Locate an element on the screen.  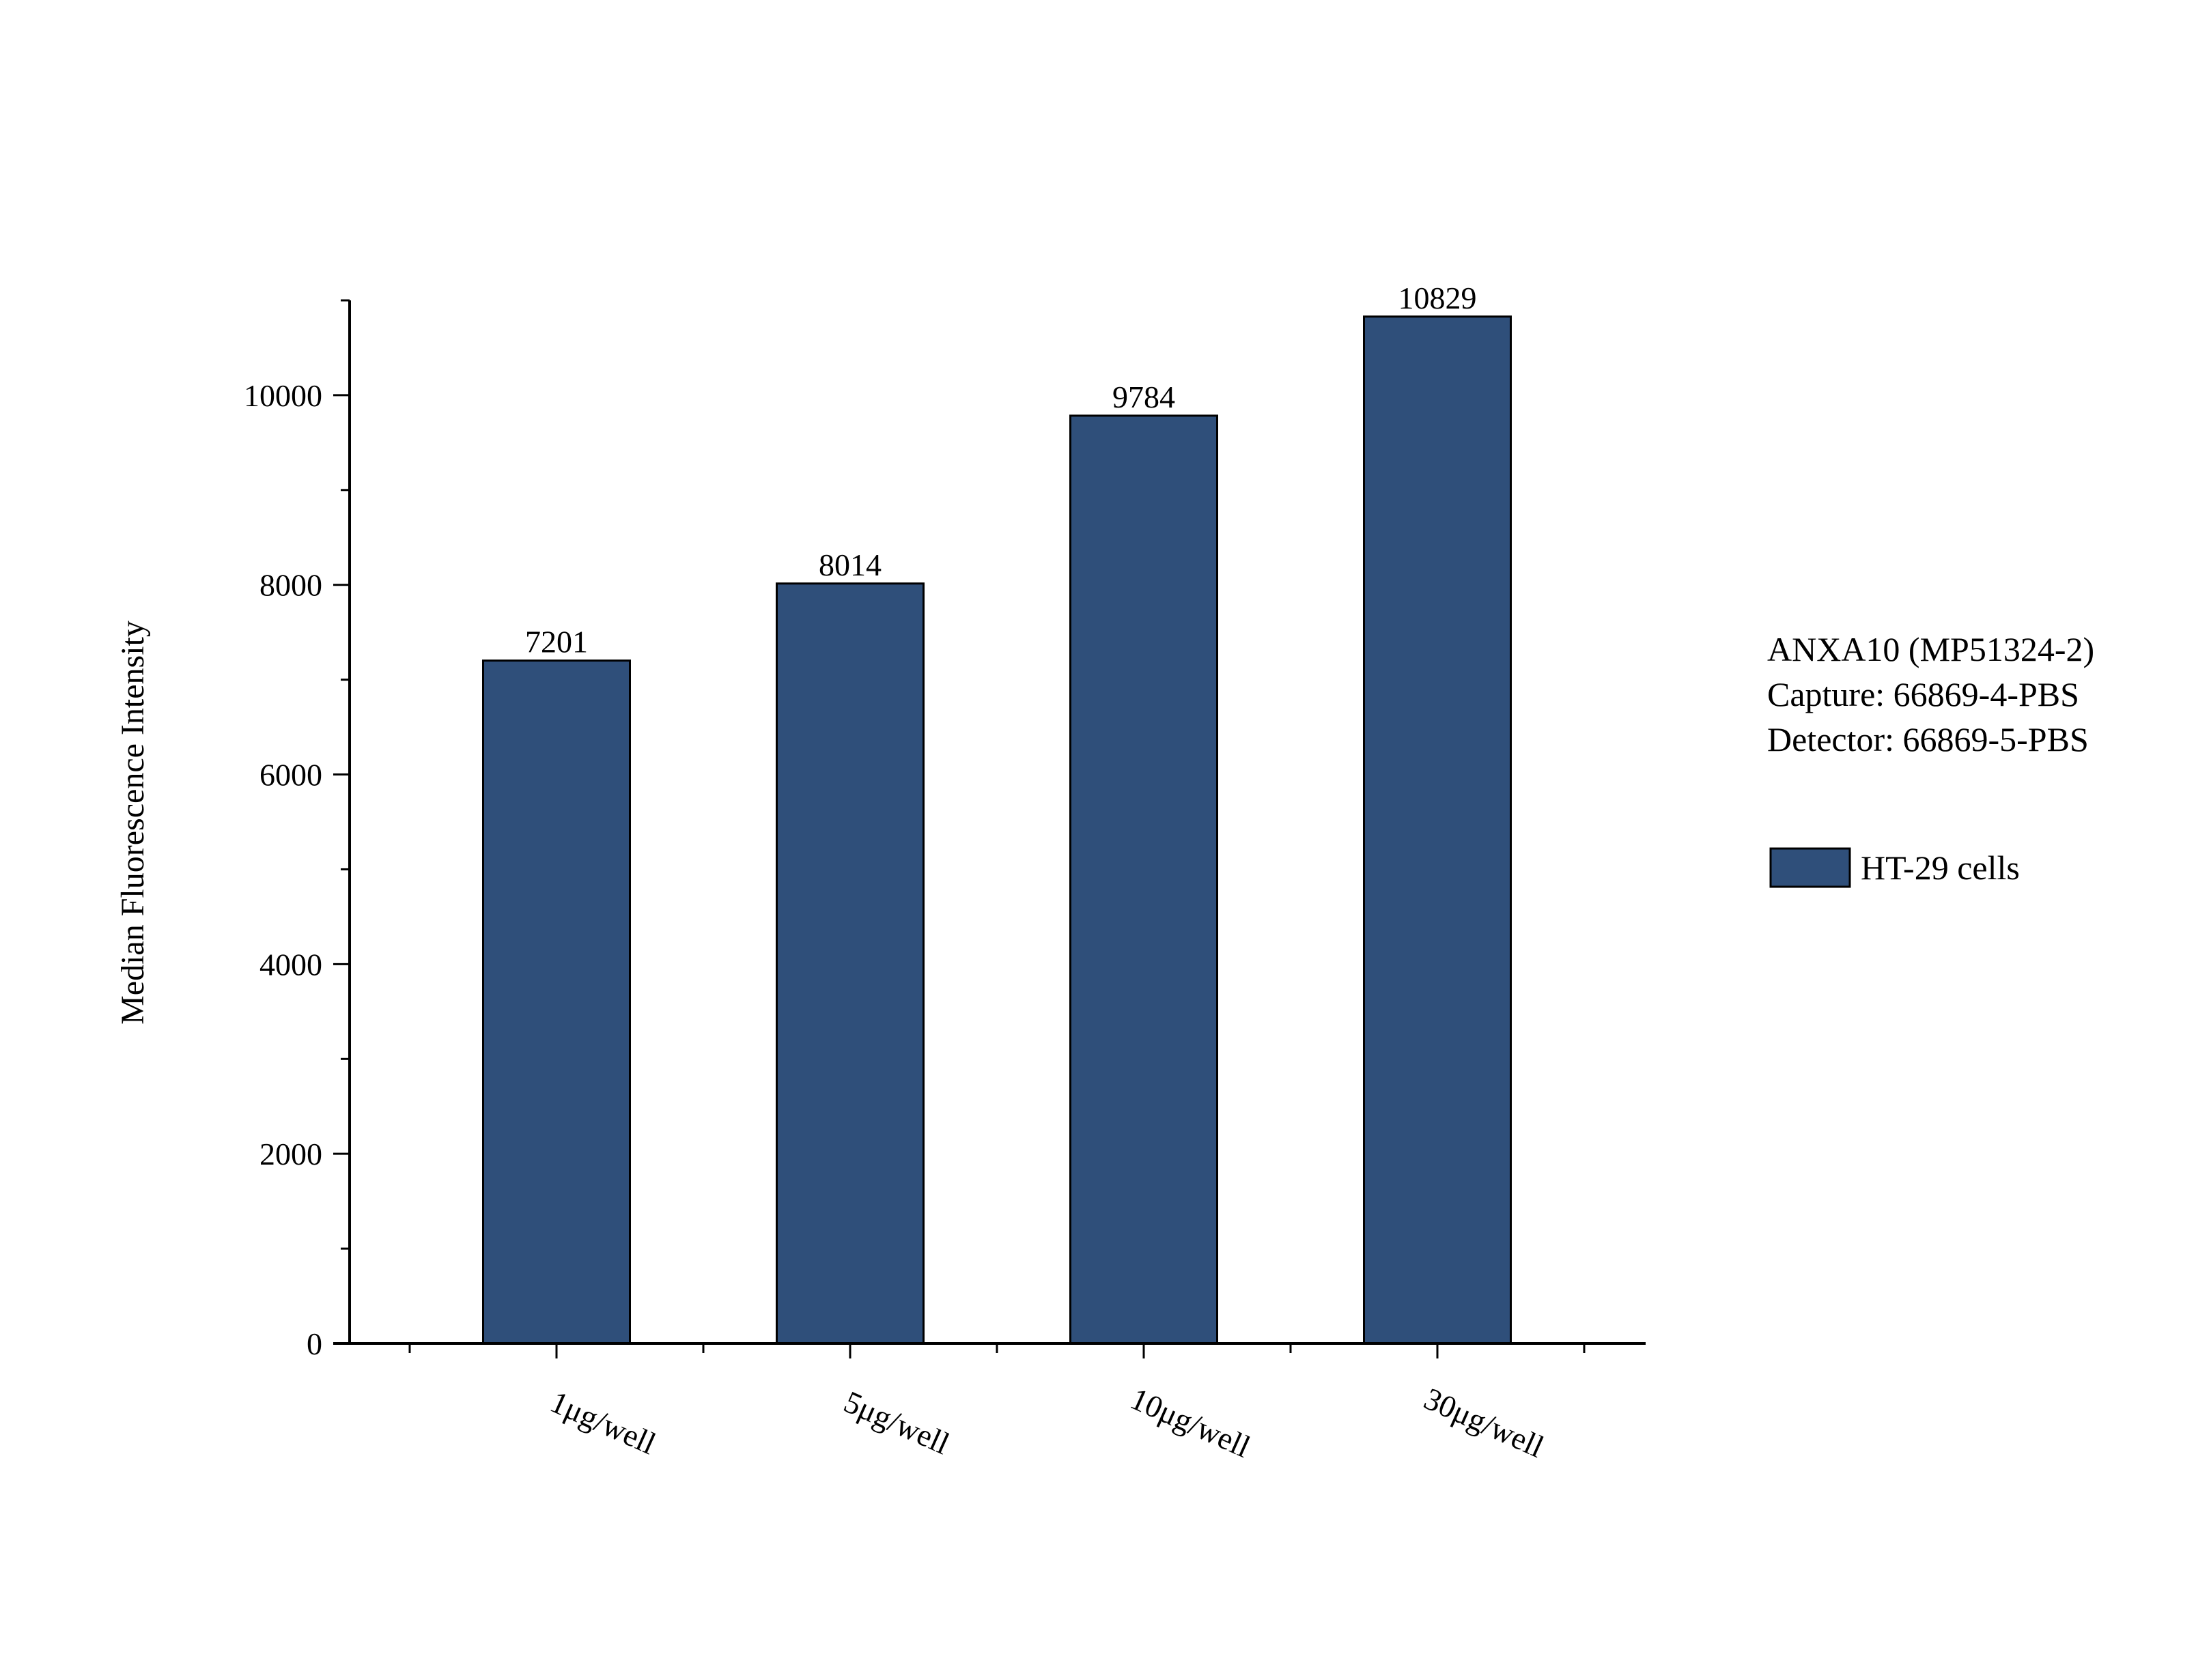
x-tick-label: 30μg/well is located at coordinates (1484, 1422).